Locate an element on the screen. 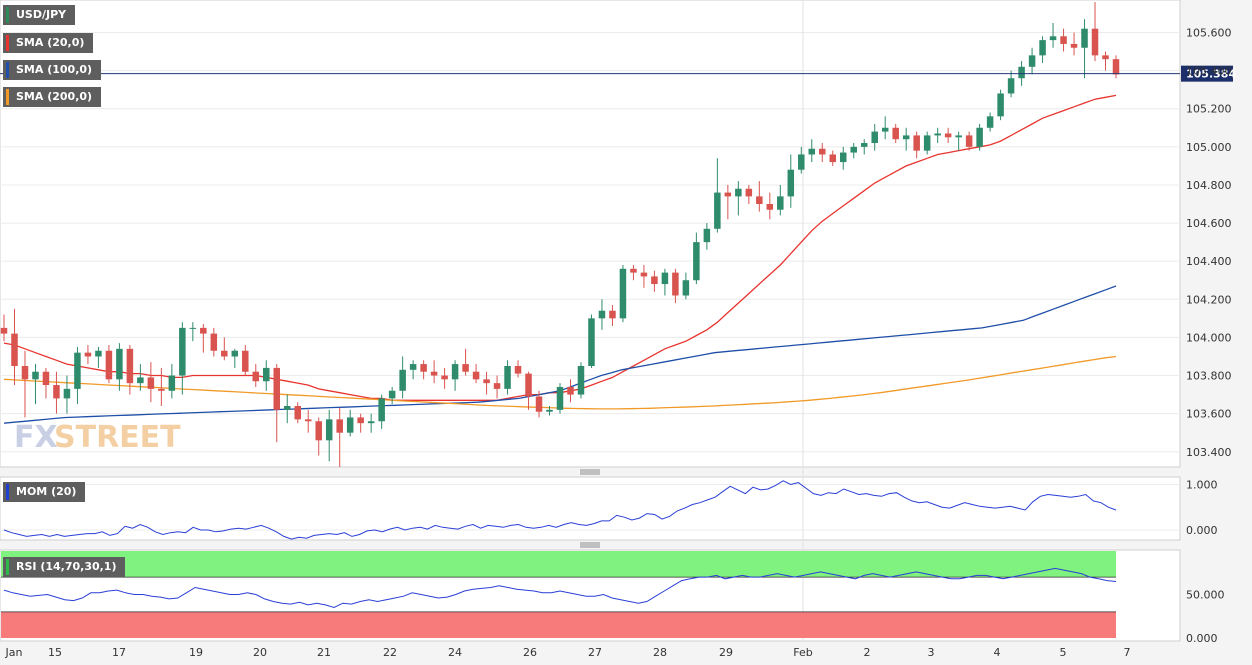  momentum-grid is located at coordinates (590, 507).